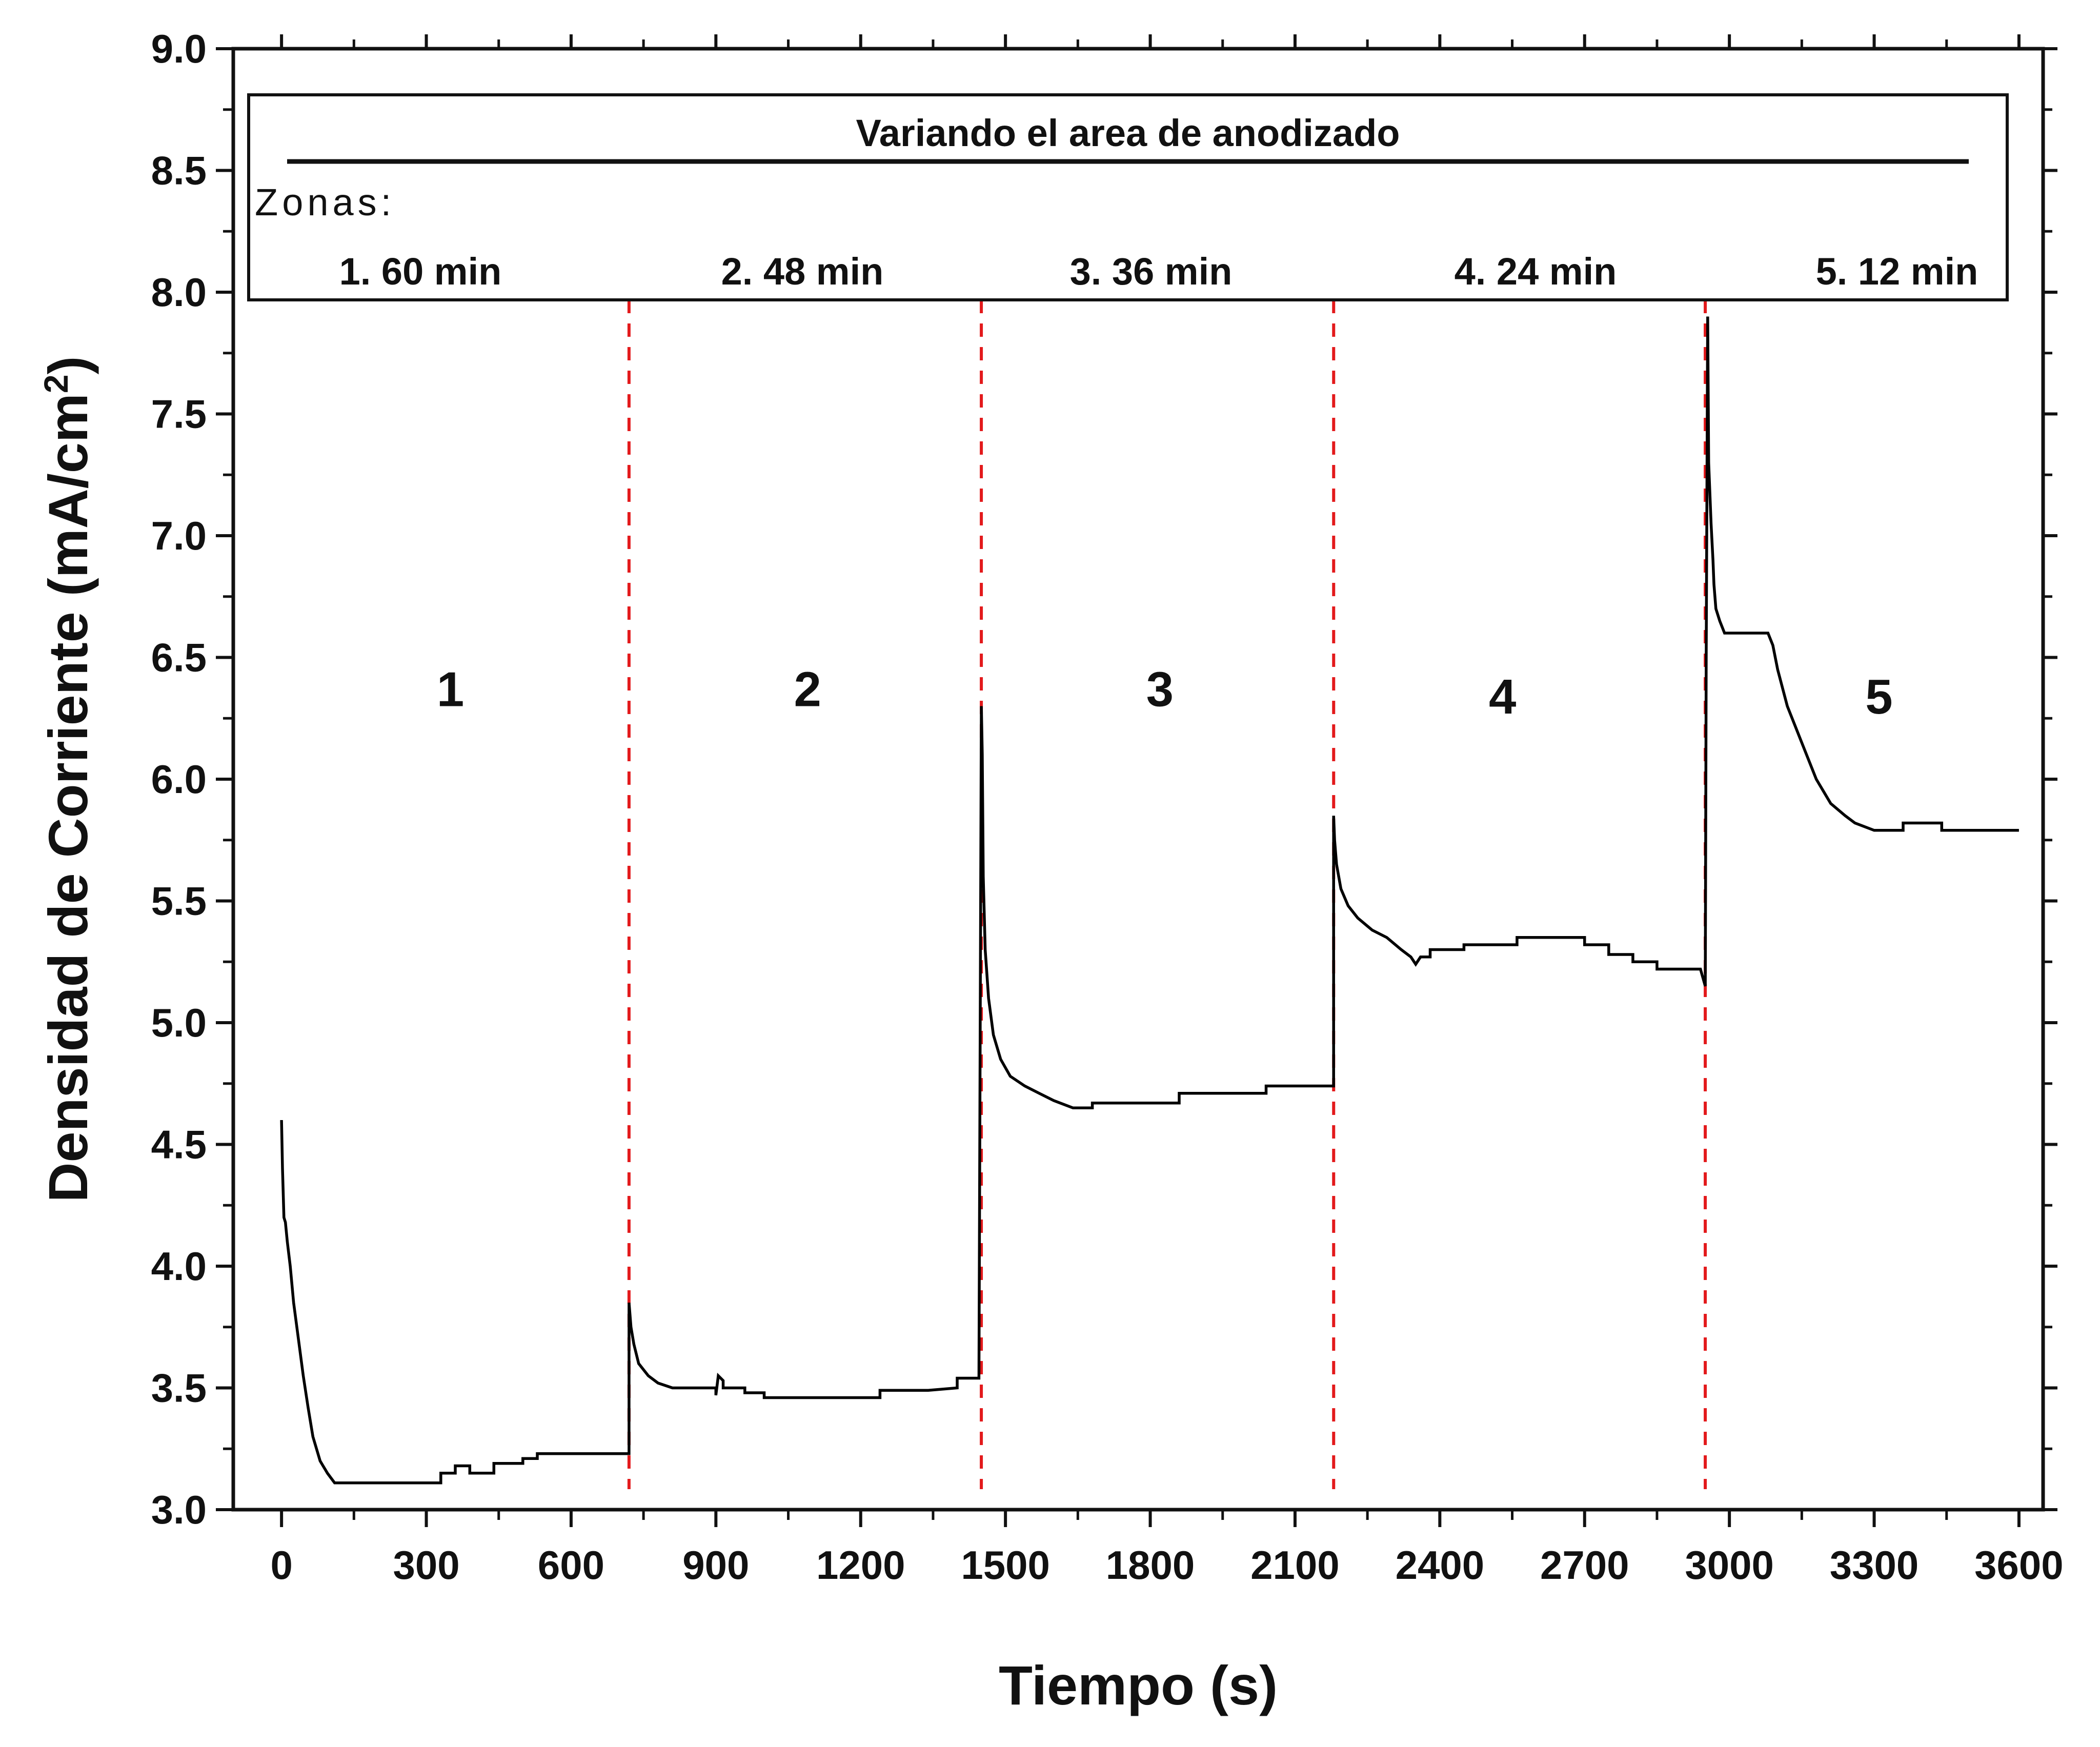 The height and width of the screenshot is (1747, 2100). What do you see at coordinates (179, 779) in the screenshot?
I see `y-tick-label: 6.0` at bounding box center [179, 779].